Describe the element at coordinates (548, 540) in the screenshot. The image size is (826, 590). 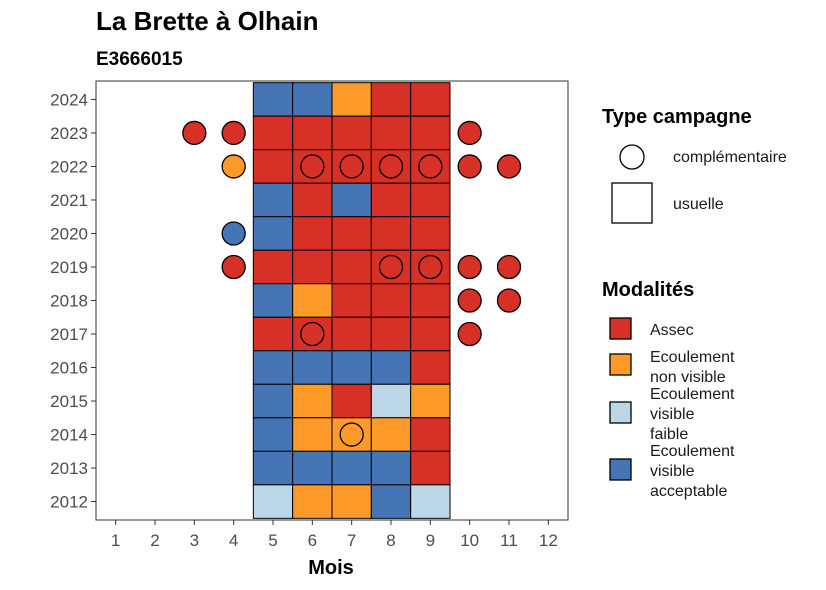
I see `x-tick-label: 12` at that location.